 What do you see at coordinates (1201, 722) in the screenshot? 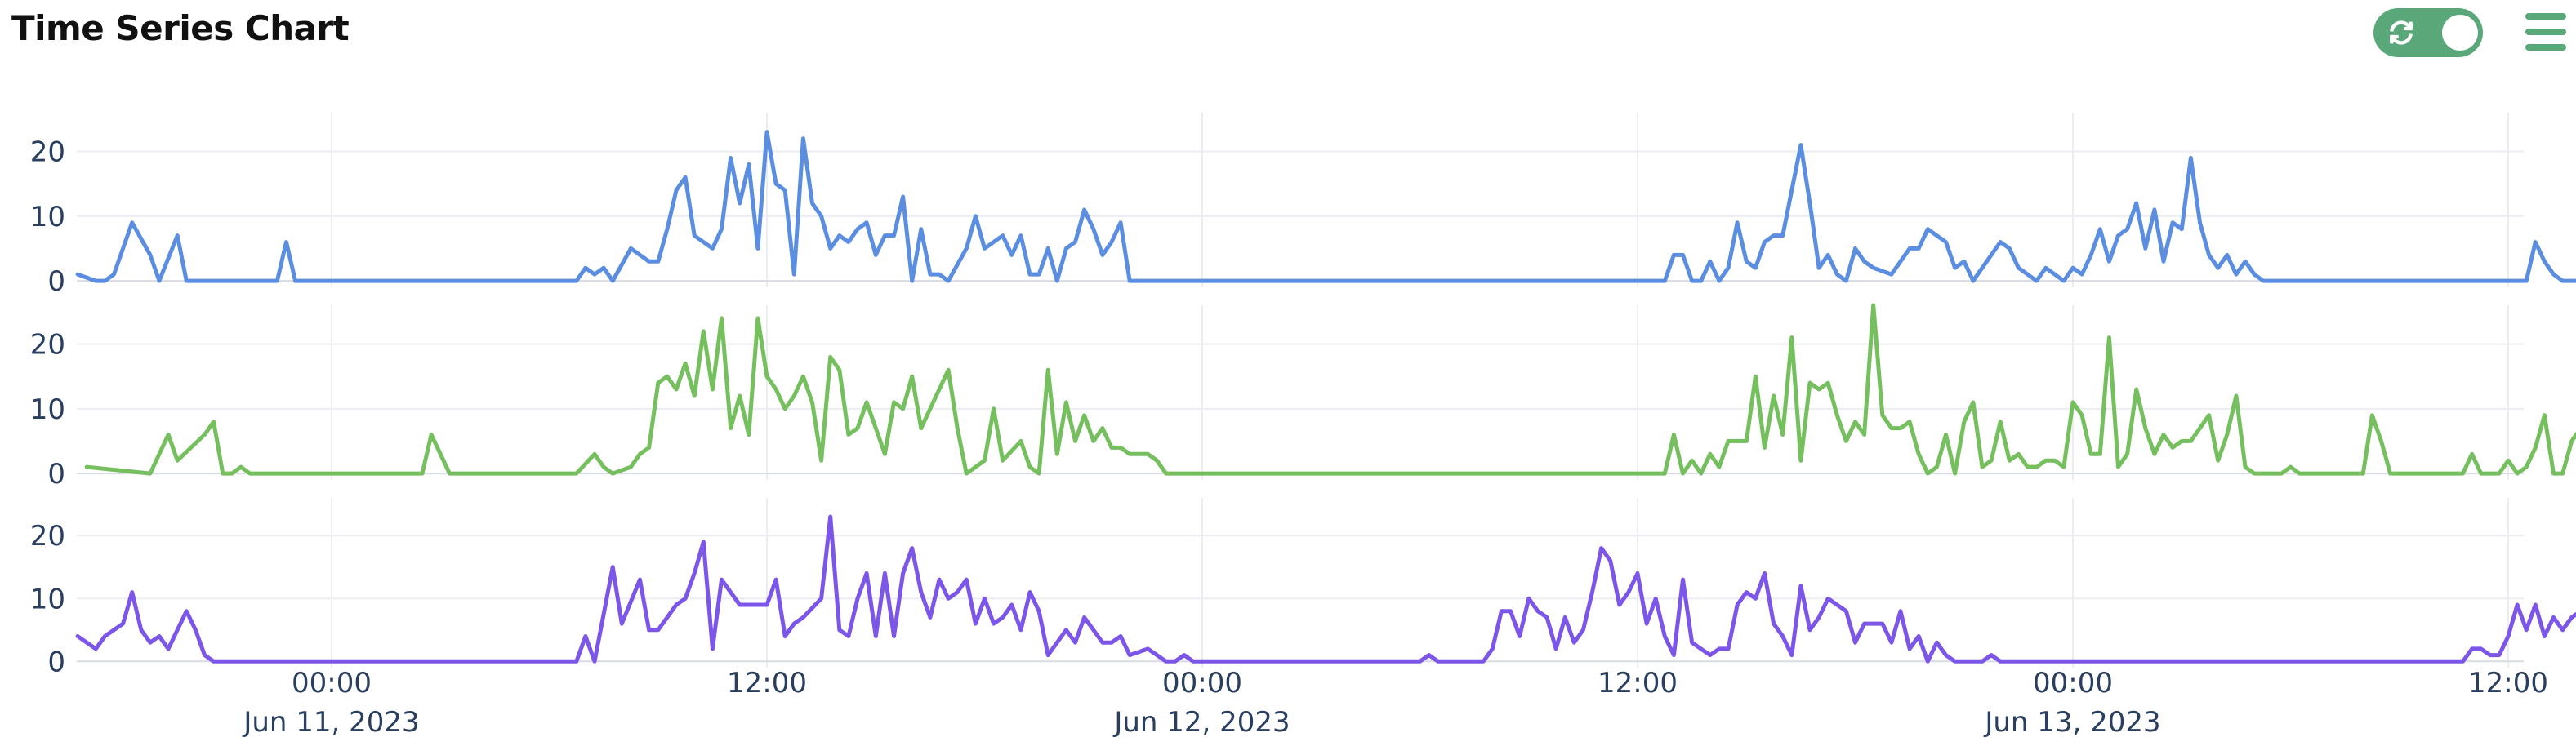
I see `x-tick-date-label: Jun 12, 2023` at bounding box center [1201, 722].